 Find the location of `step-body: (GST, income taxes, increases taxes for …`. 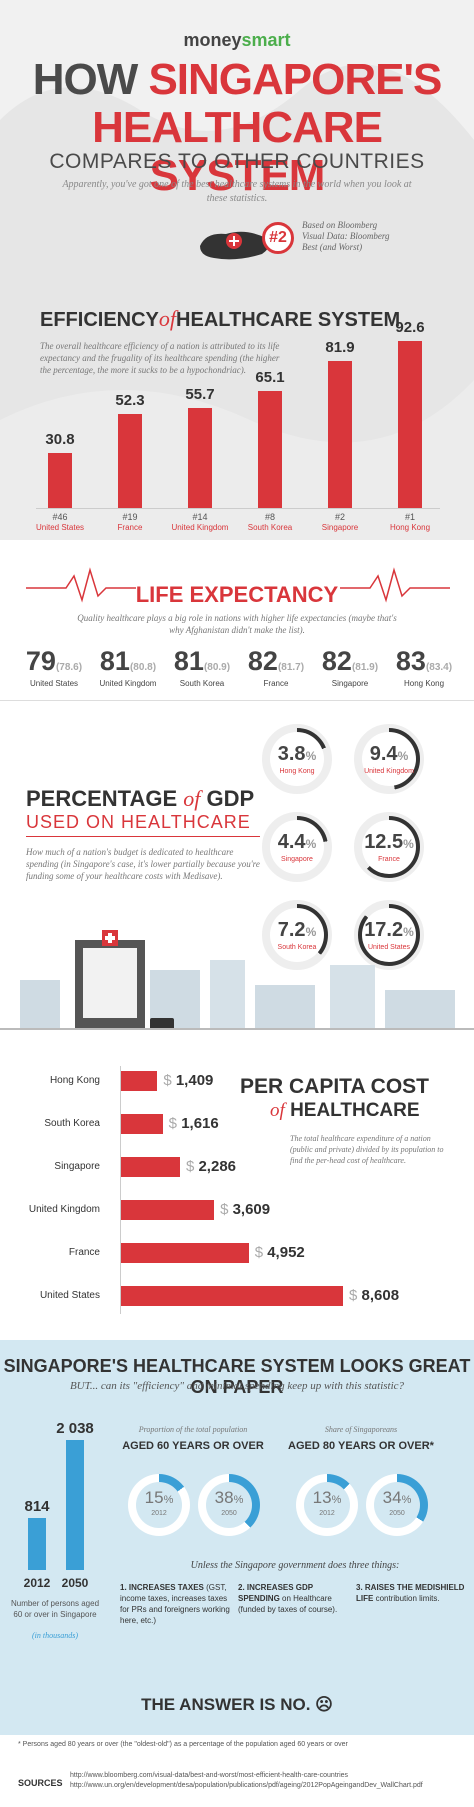

step-body: (GST, income taxes, increases taxes for … is located at coordinates (175, 1604).